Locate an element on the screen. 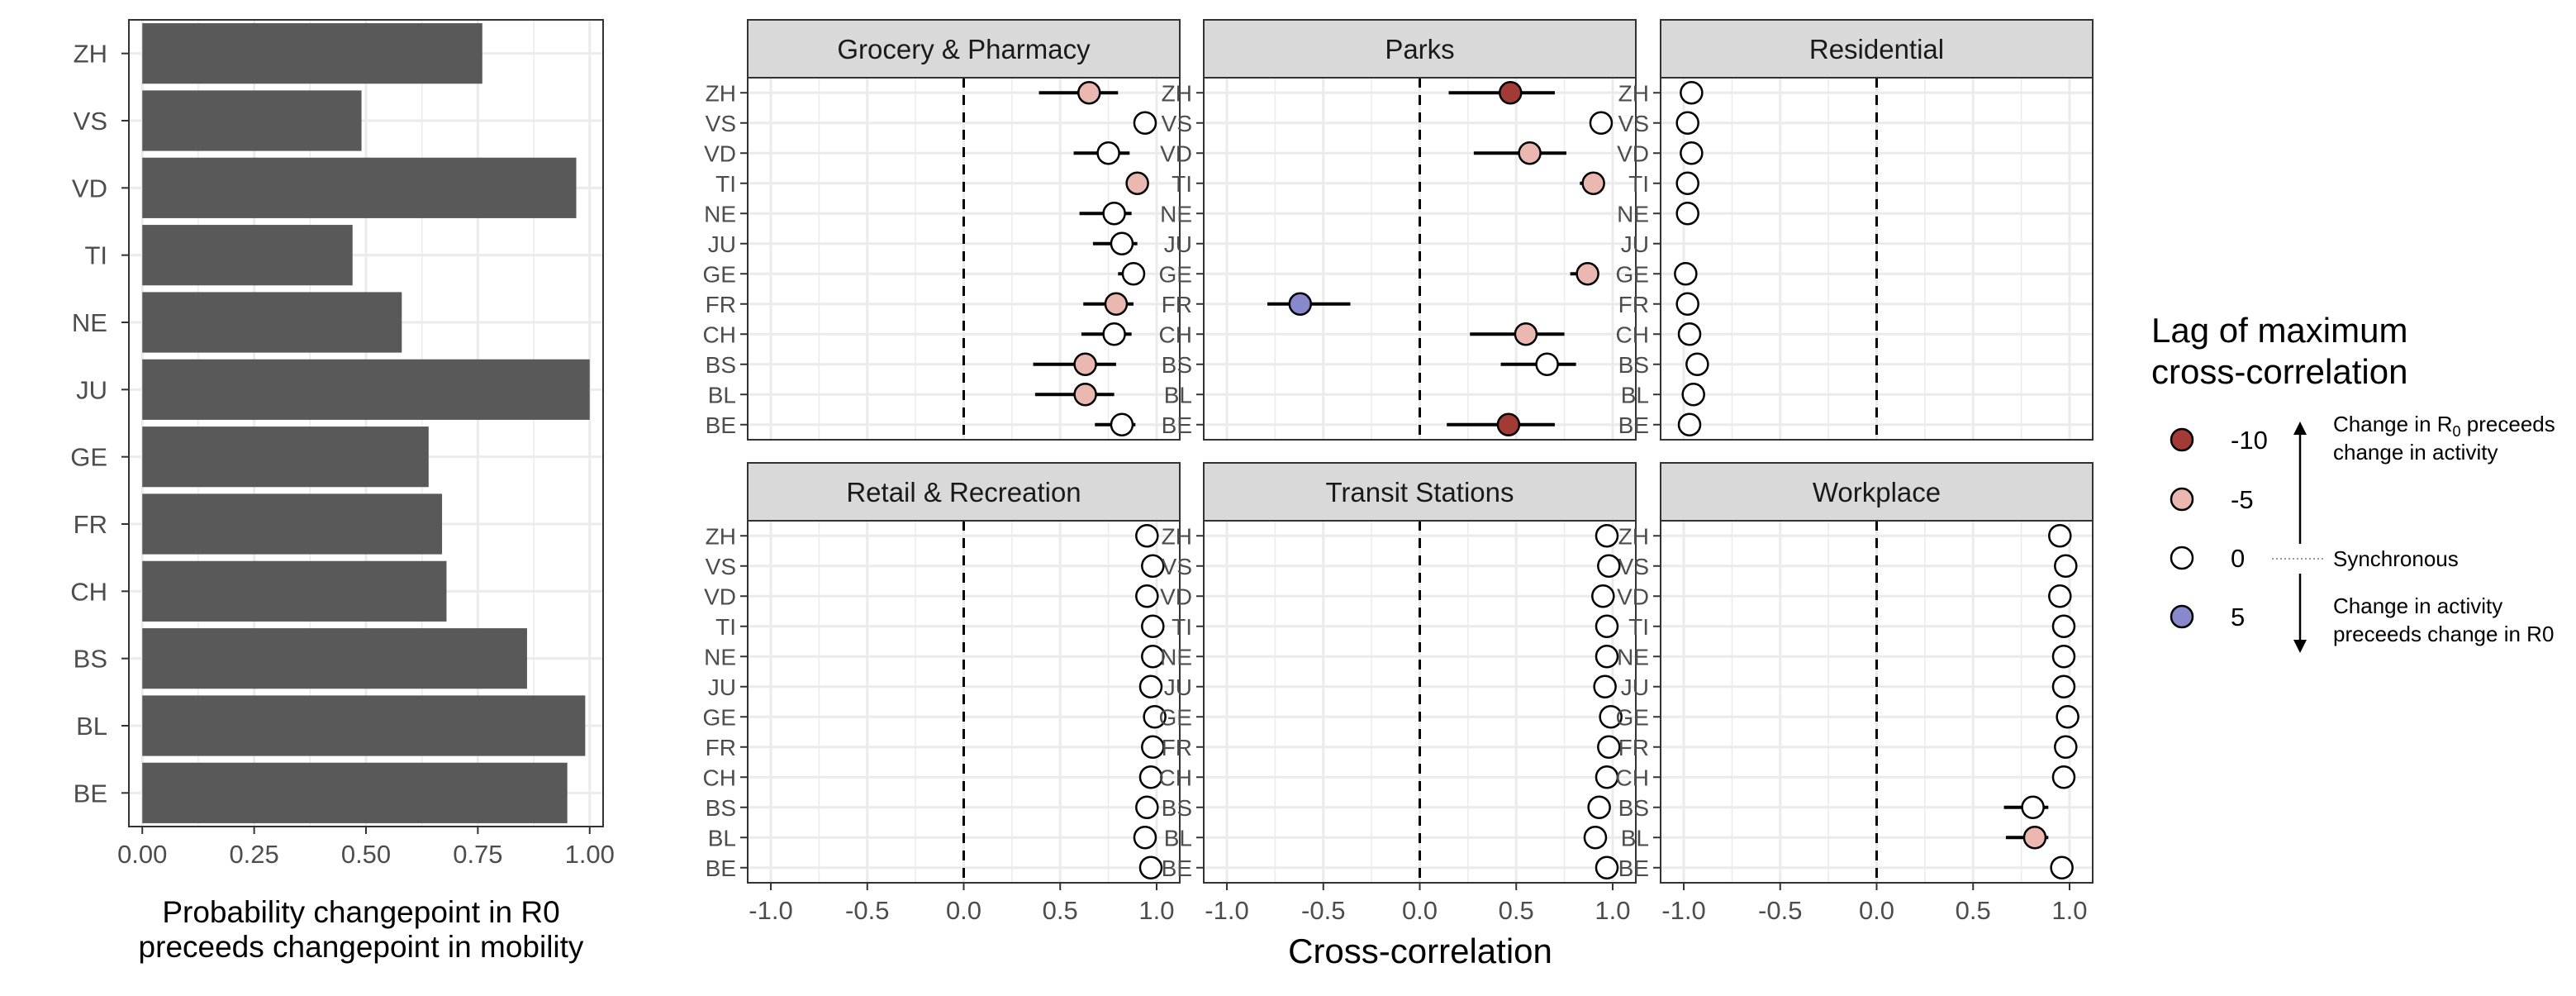 The width and height of the screenshot is (2576, 996). bar-y-tick-label: NE is located at coordinates (89, 322).